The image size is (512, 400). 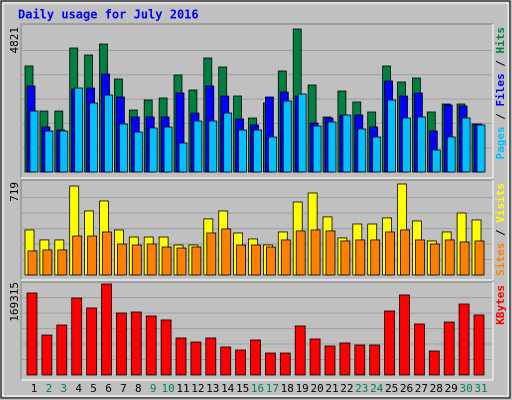 I want to click on x-tick-label: 21, so click(x=331, y=388).